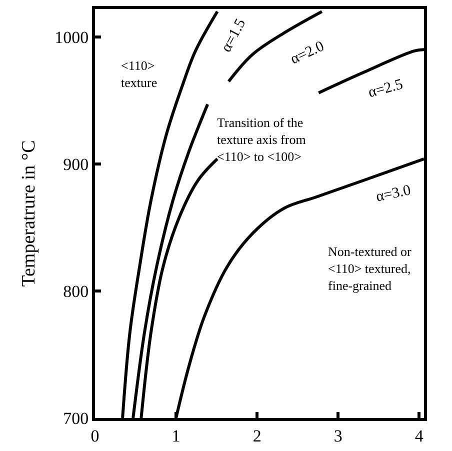 This screenshot has width=452, height=451. Describe the element at coordinates (29, 213) in the screenshot. I see `y-axis-title: Temperatrure in °C` at that location.